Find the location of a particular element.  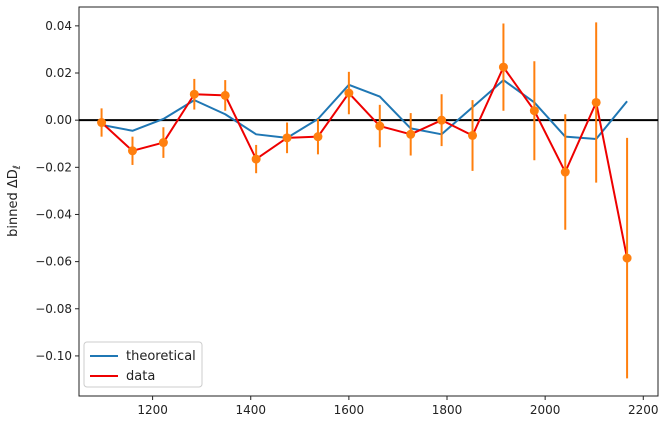

y-tick-label: −0.08 is located at coordinates (53, 309).